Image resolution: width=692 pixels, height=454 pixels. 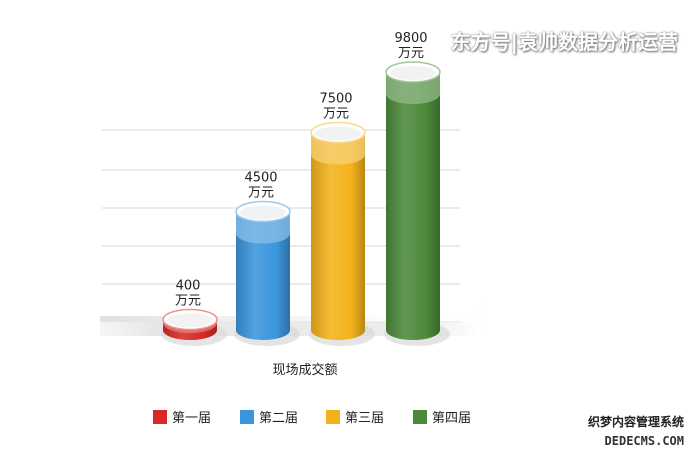 I want to click on legend-item-1: 第一届, so click(x=182, y=418).